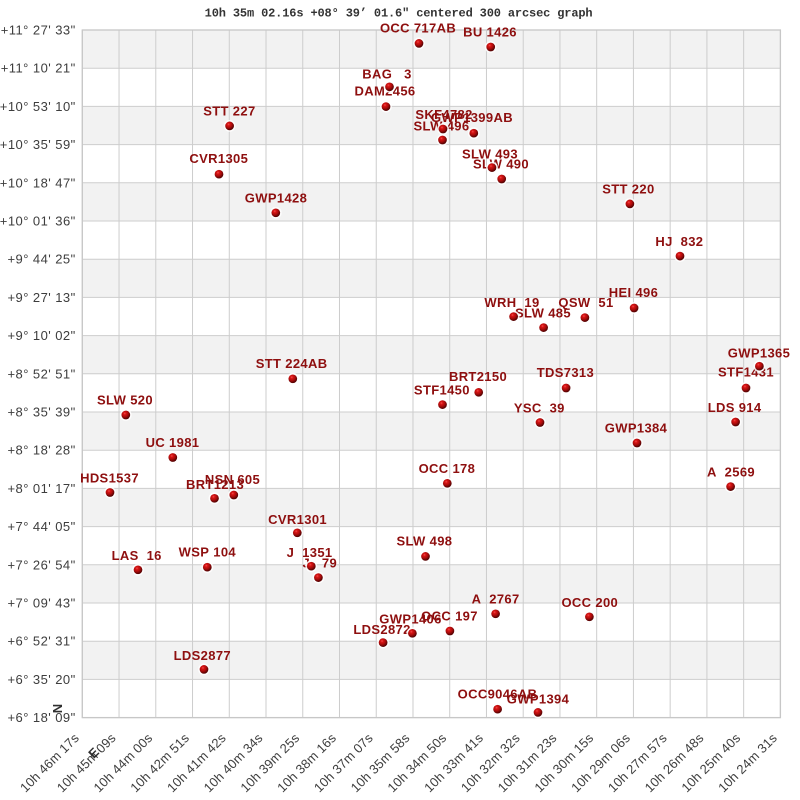 The image size is (800, 800). I want to click on svg-text: LDS2872, so click(381, 629).